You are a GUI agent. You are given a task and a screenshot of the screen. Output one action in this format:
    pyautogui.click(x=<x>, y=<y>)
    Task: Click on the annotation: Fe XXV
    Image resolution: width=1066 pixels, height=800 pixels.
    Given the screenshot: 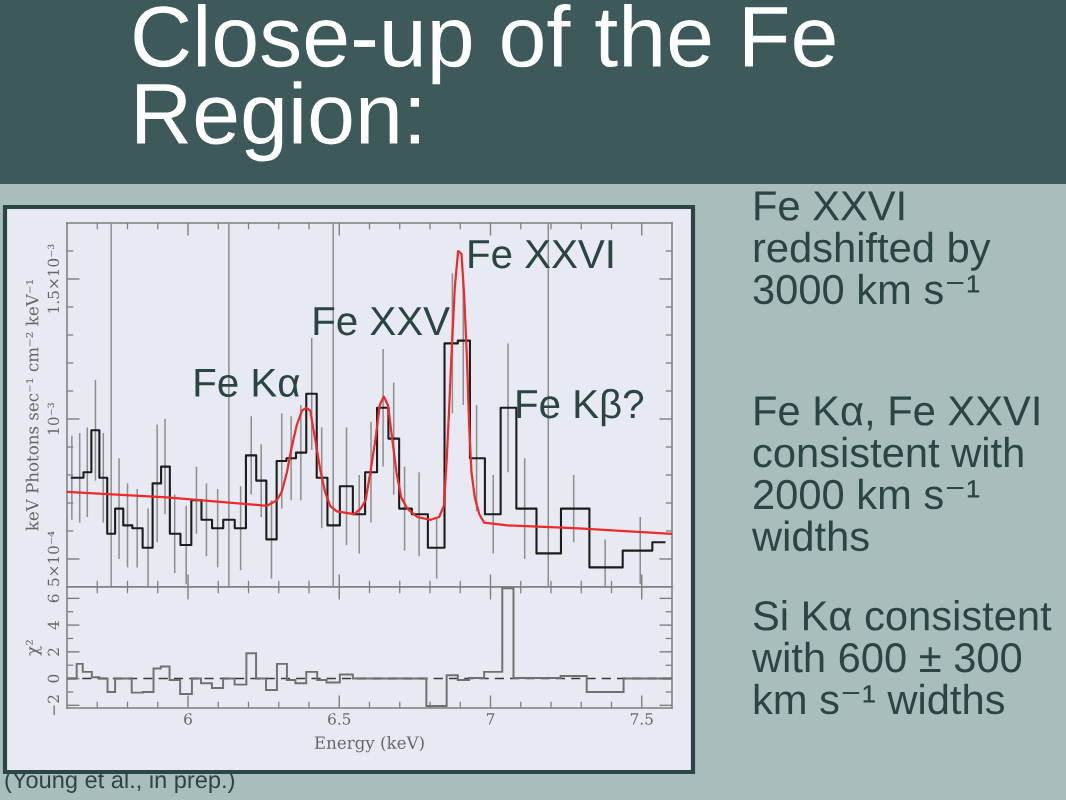 What is the action you would take?
    pyautogui.click(x=382, y=321)
    